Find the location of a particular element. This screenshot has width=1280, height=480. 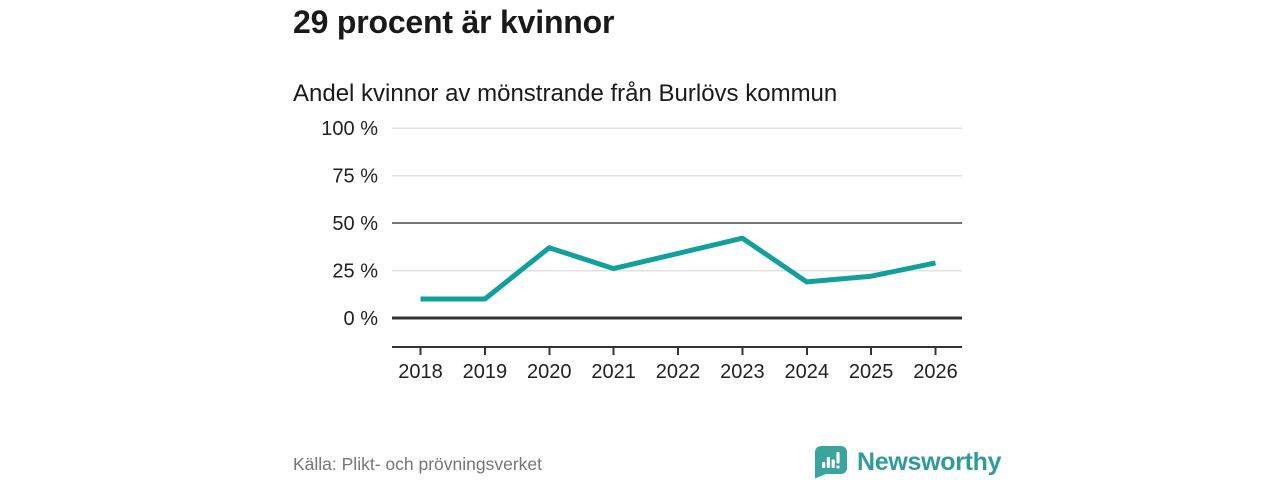

x-tick-label: 2018 is located at coordinates (420, 372).